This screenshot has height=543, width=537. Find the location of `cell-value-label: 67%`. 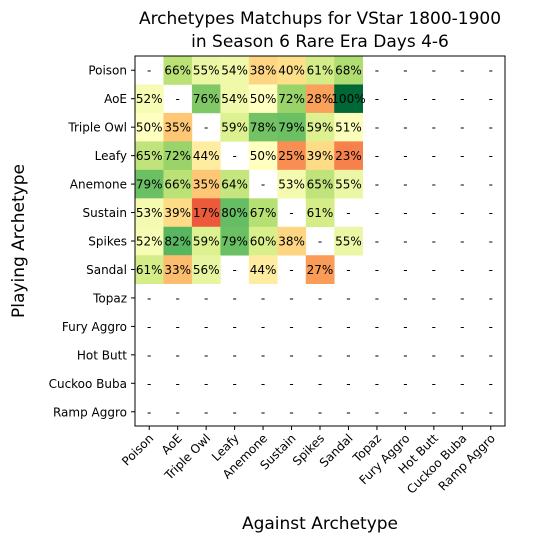

cell-value-label: 67% is located at coordinates (263, 213).